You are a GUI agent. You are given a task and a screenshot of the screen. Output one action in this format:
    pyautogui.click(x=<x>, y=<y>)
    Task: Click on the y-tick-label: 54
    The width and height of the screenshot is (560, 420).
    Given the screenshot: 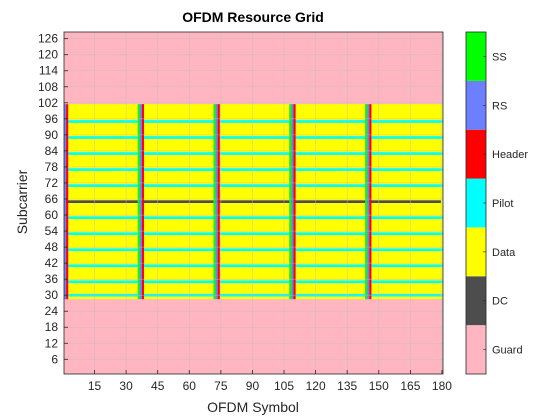 What is the action you would take?
    pyautogui.click(x=52, y=231)
    